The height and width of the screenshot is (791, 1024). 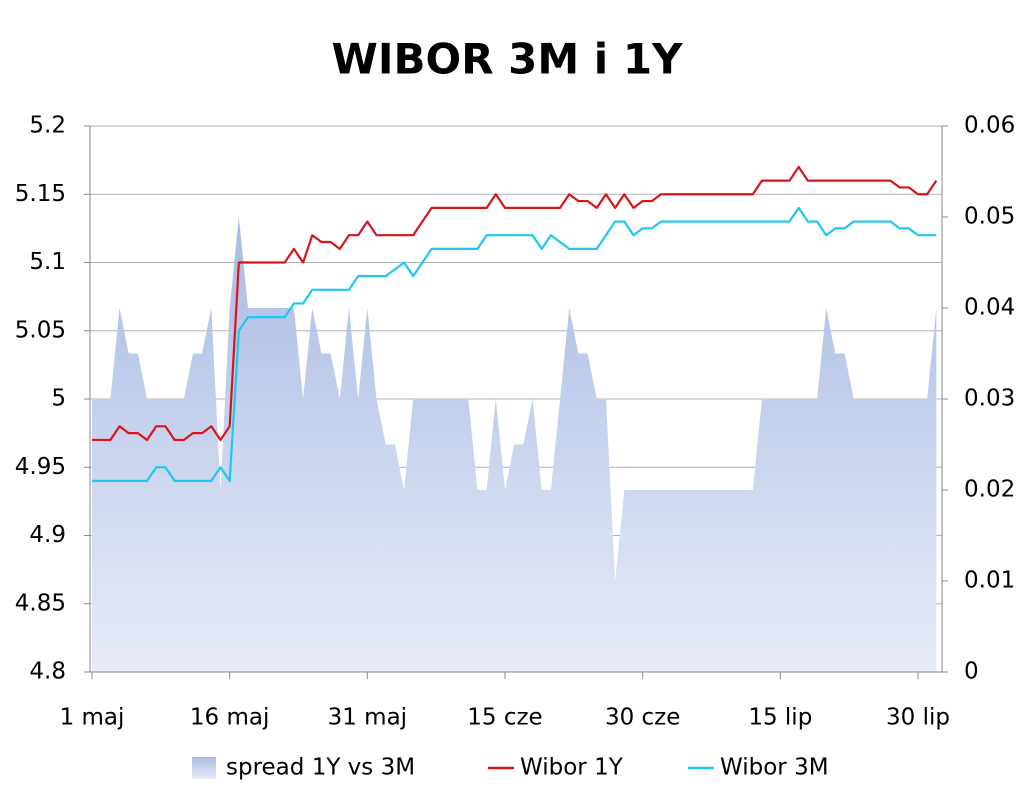 I want to click on y-tick-label: 4.9, so click(x=47, y=535).